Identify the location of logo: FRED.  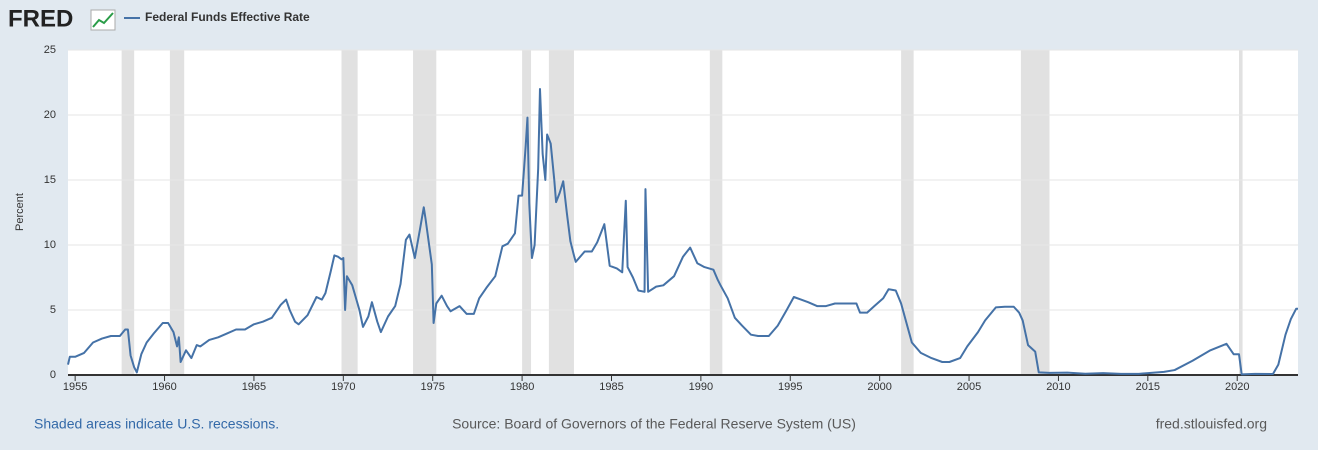
(40, 18).